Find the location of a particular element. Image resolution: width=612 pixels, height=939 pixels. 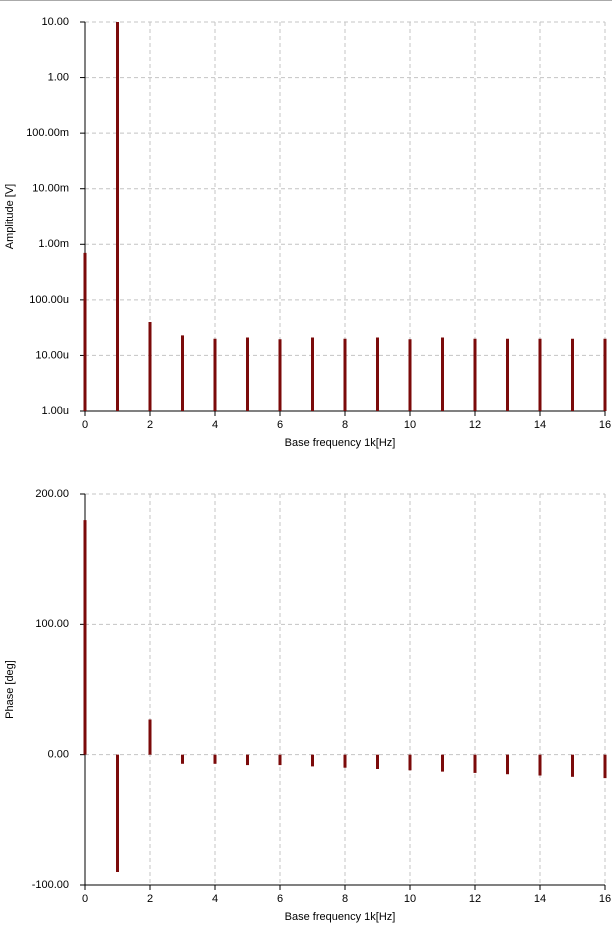

y-tick-label: 200.00 is located at coordinates (52, 494).